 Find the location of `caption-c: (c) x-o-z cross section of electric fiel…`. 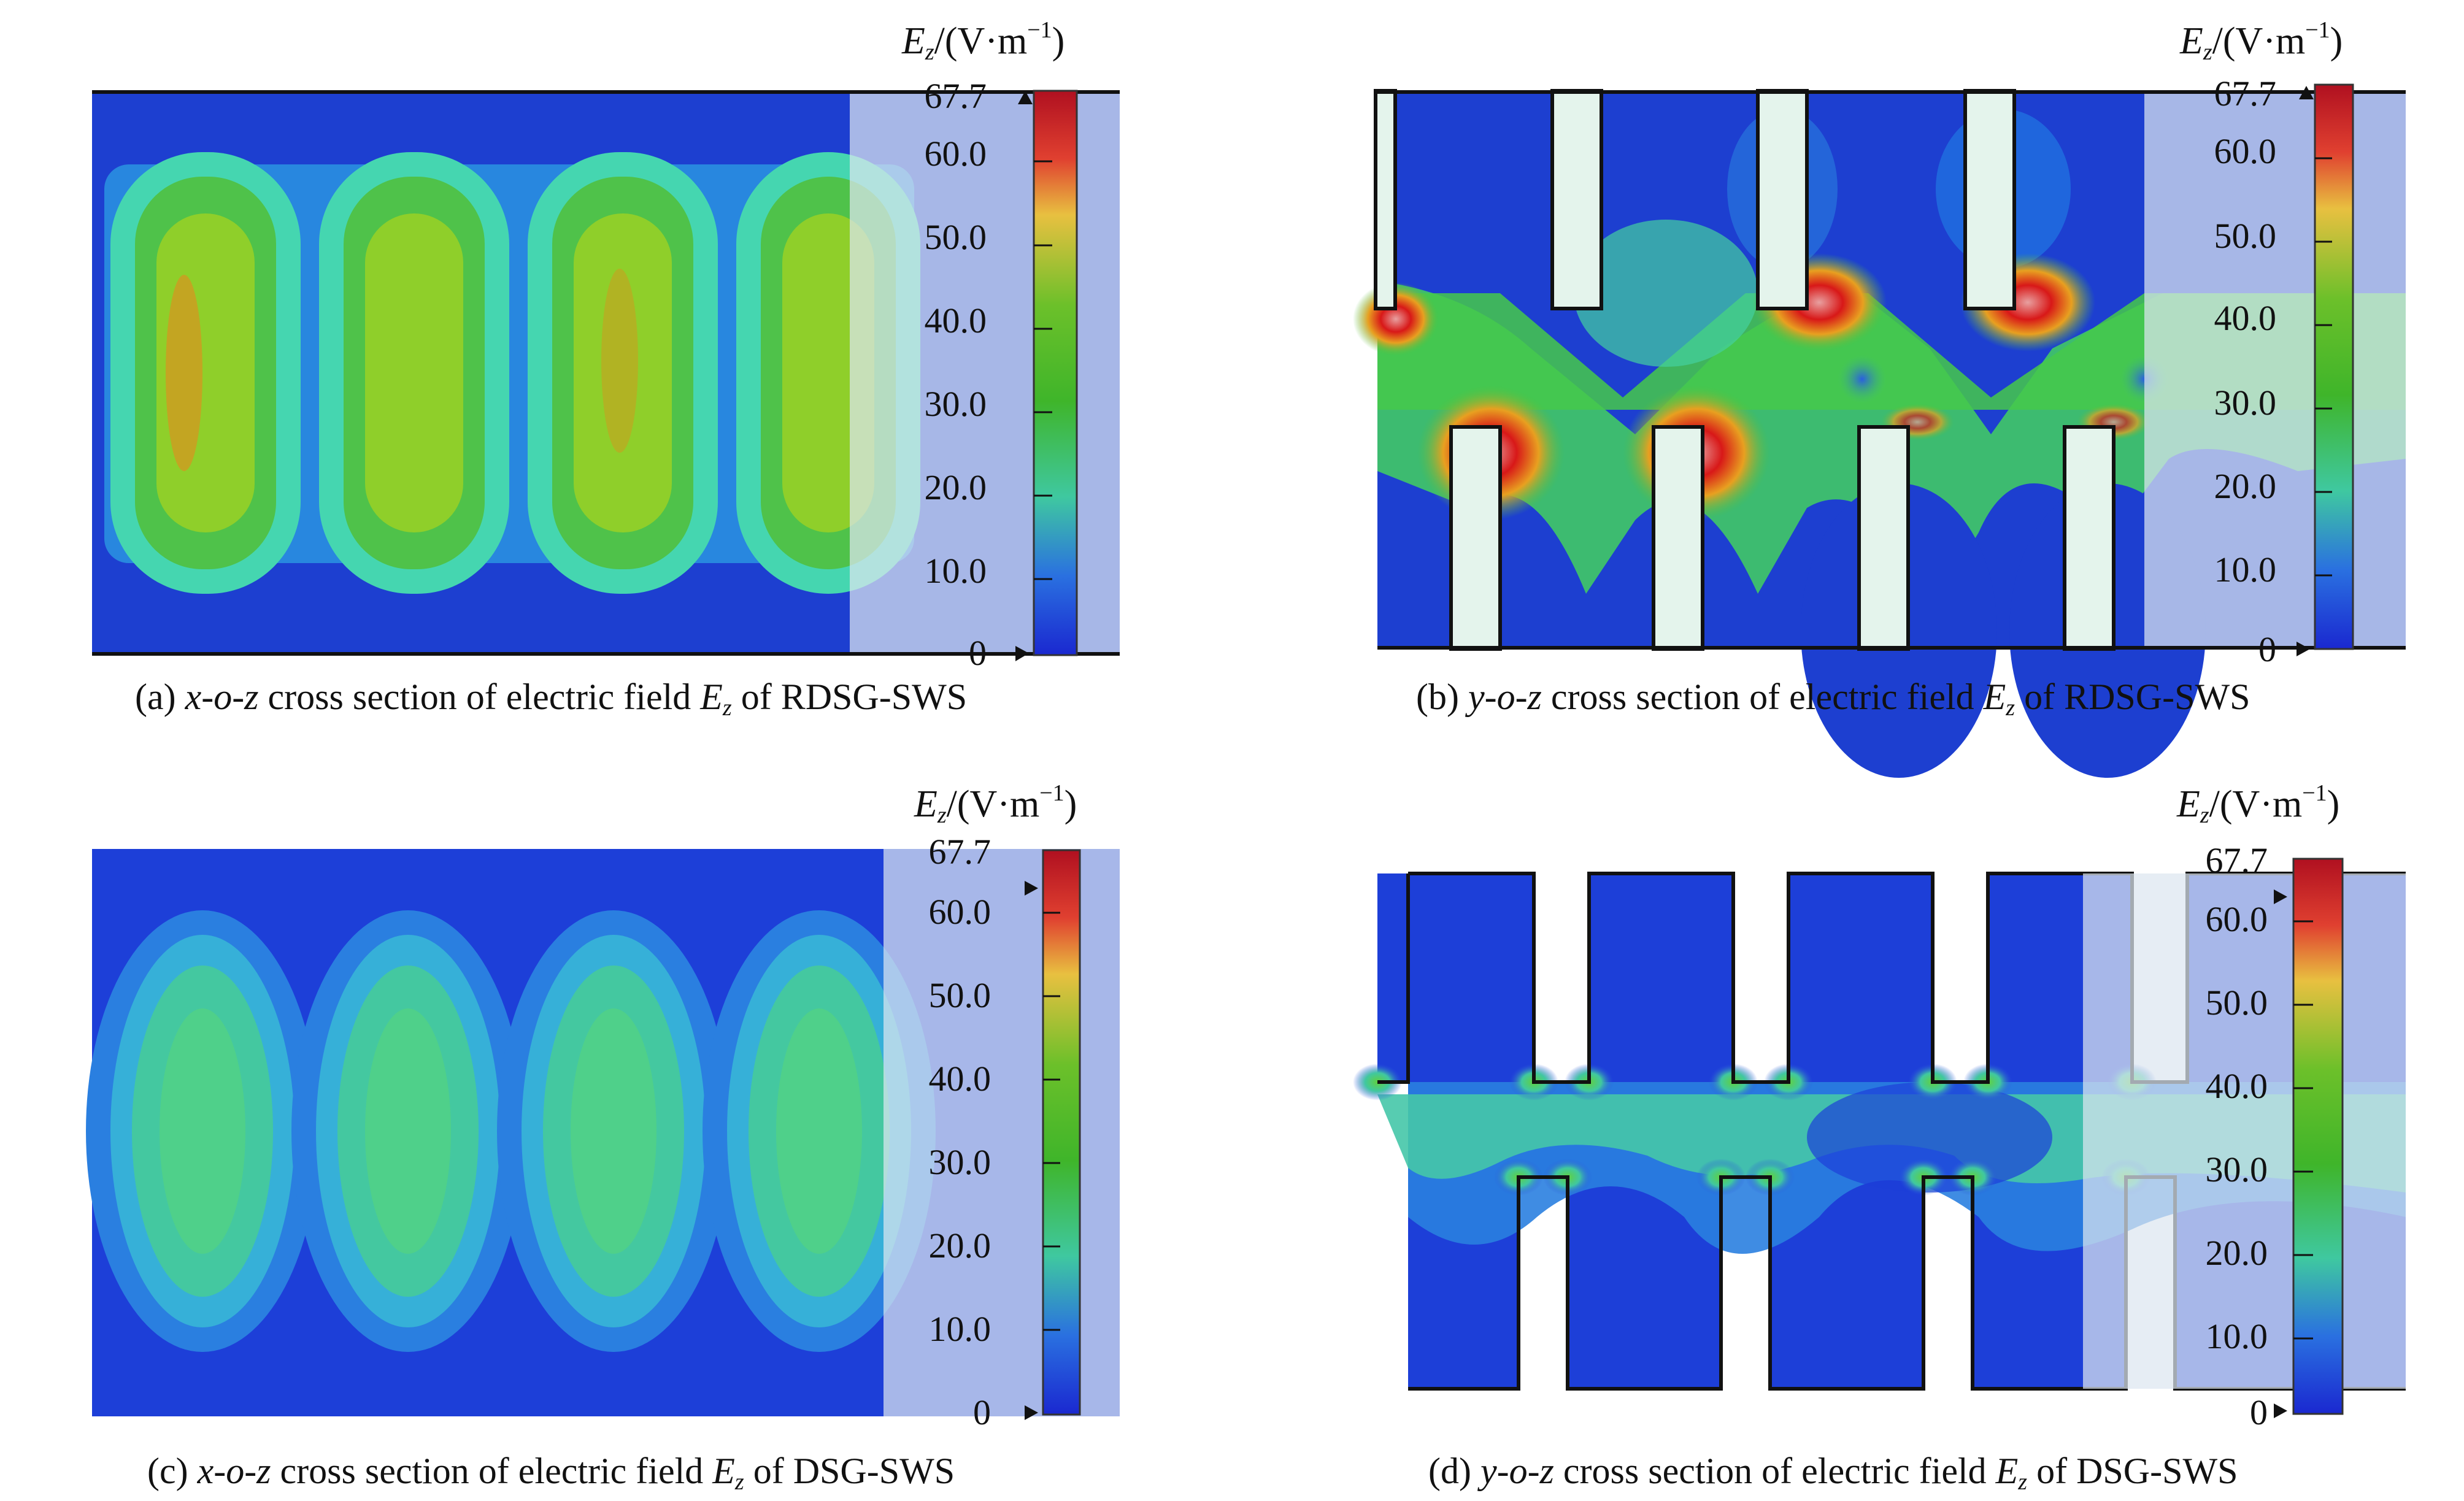

caption-c: (c) x-o-z cross section of electric fiel… is located at coordinates (551, 1473).